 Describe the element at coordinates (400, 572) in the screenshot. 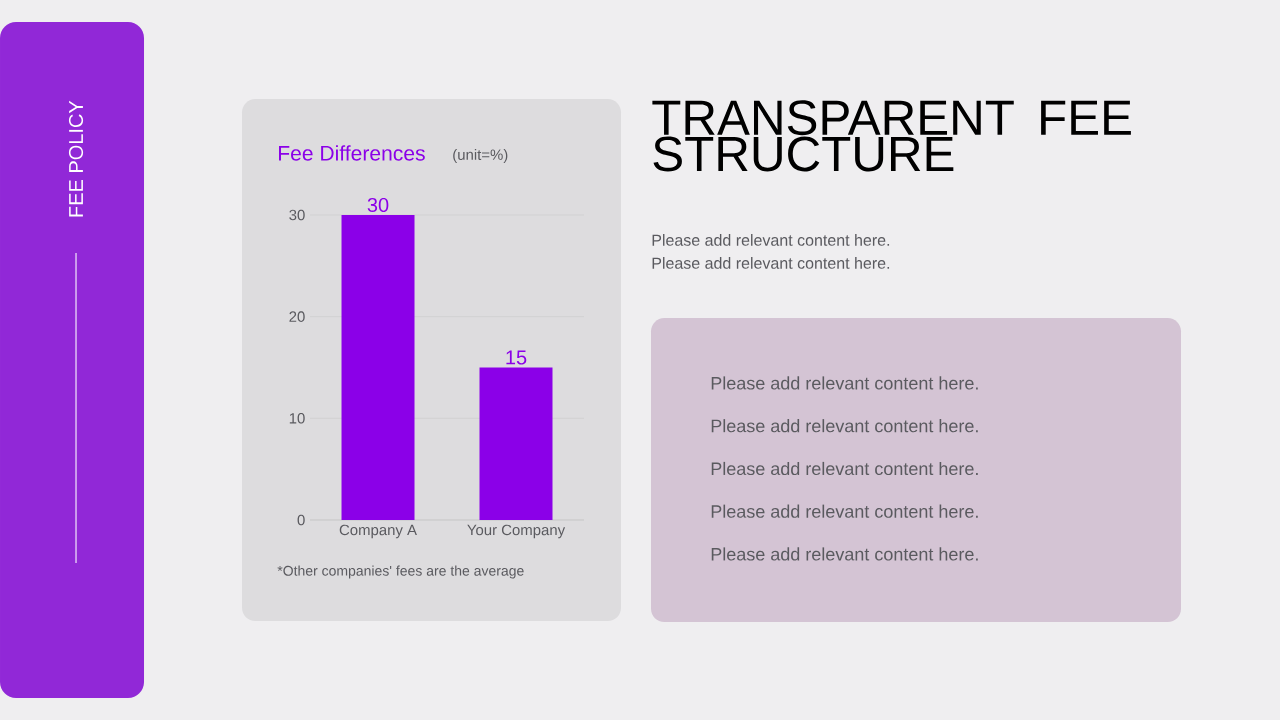

I see `text: *Other companies' fees are the average` at that location.